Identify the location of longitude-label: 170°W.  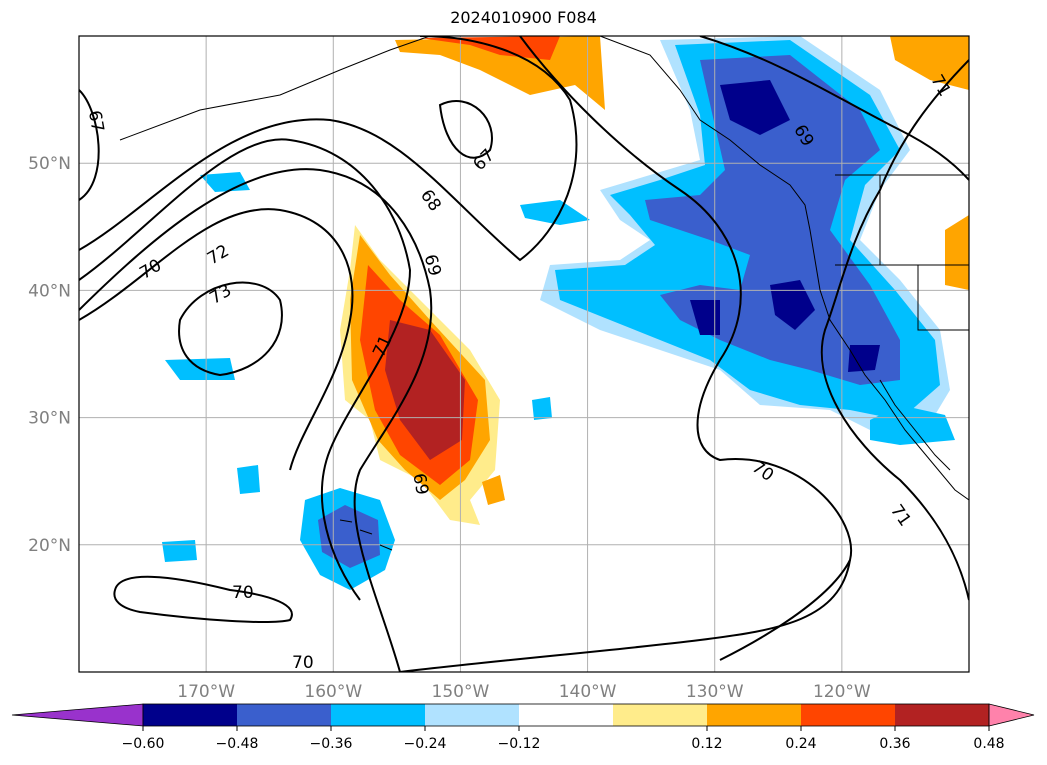
(206, 692).